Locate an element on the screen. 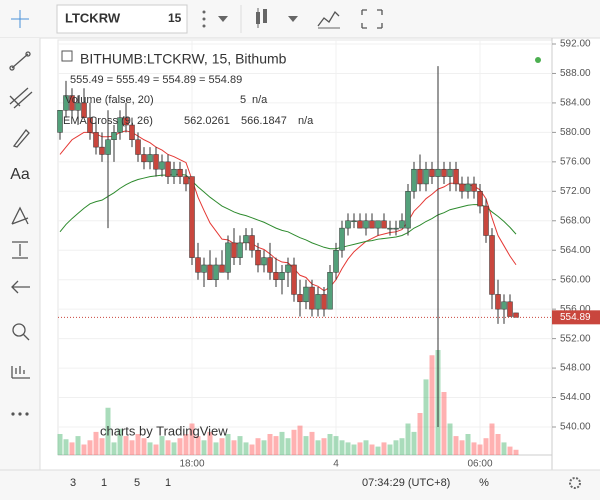  y-tick-label: 588.00 is located at coordinates (575, 73).